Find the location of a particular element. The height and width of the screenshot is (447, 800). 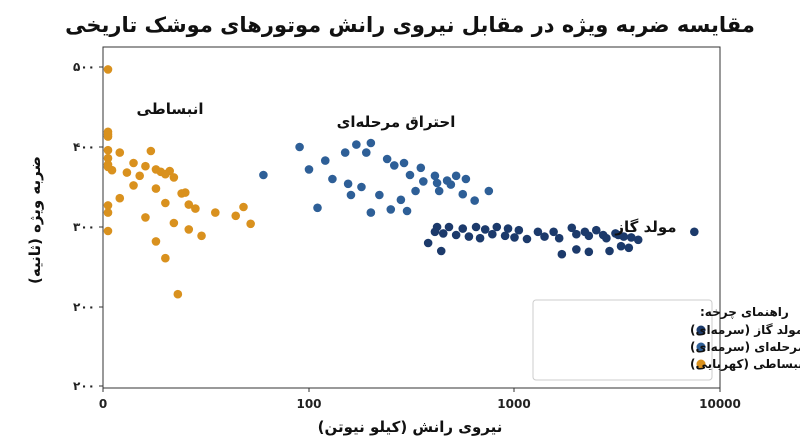

legend-title: راهنمای چرخه: is located at coordinates (744, 312).